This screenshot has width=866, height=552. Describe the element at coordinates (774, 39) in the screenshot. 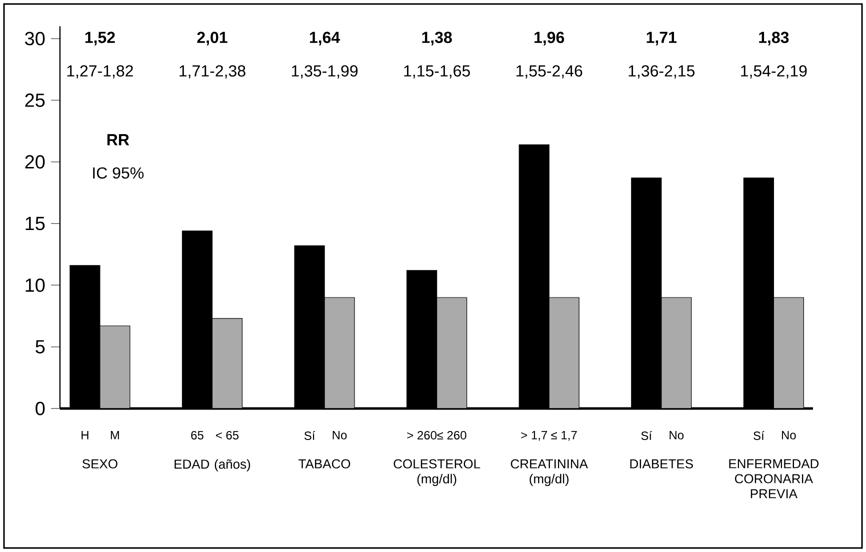

I see `annotation: 1,83` at that location.